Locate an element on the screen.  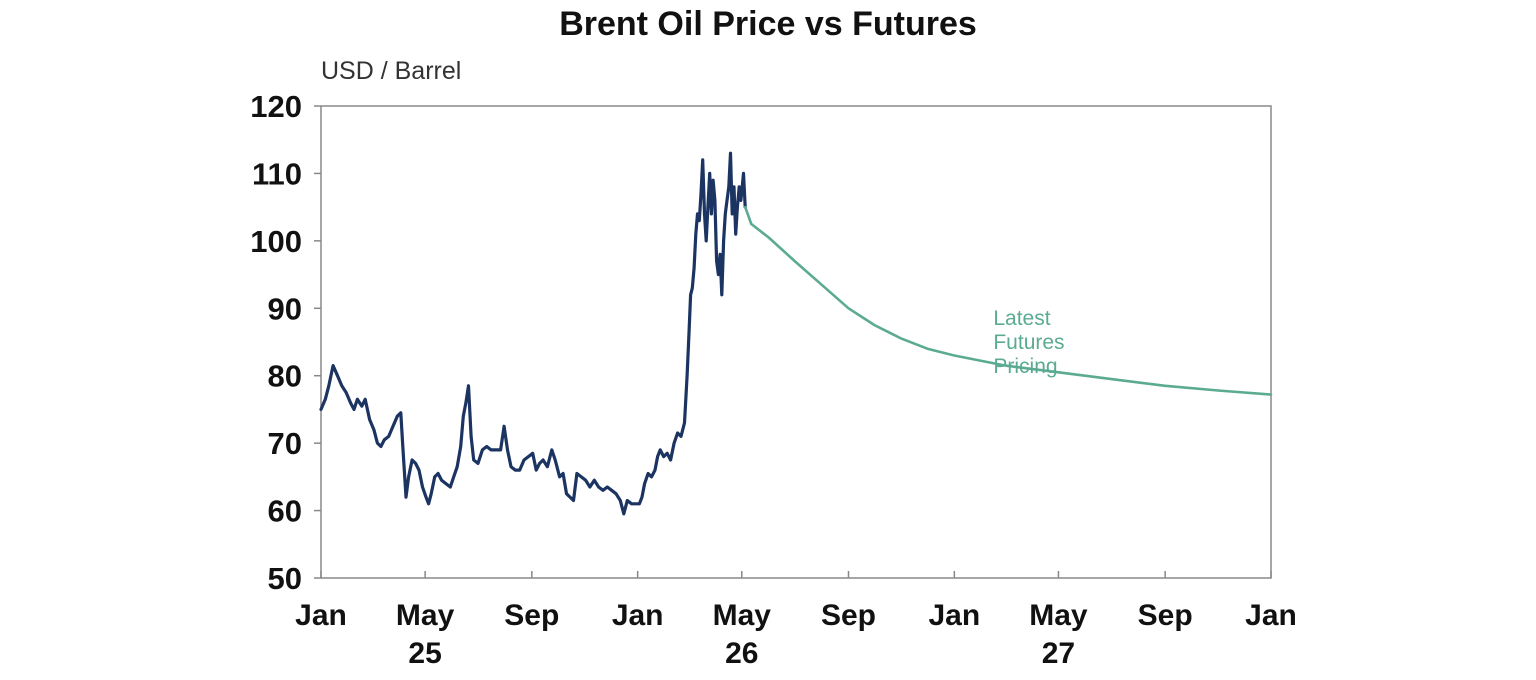
annotation-layer: Latest Futures Pricing is located at coordinates (1028, 342).